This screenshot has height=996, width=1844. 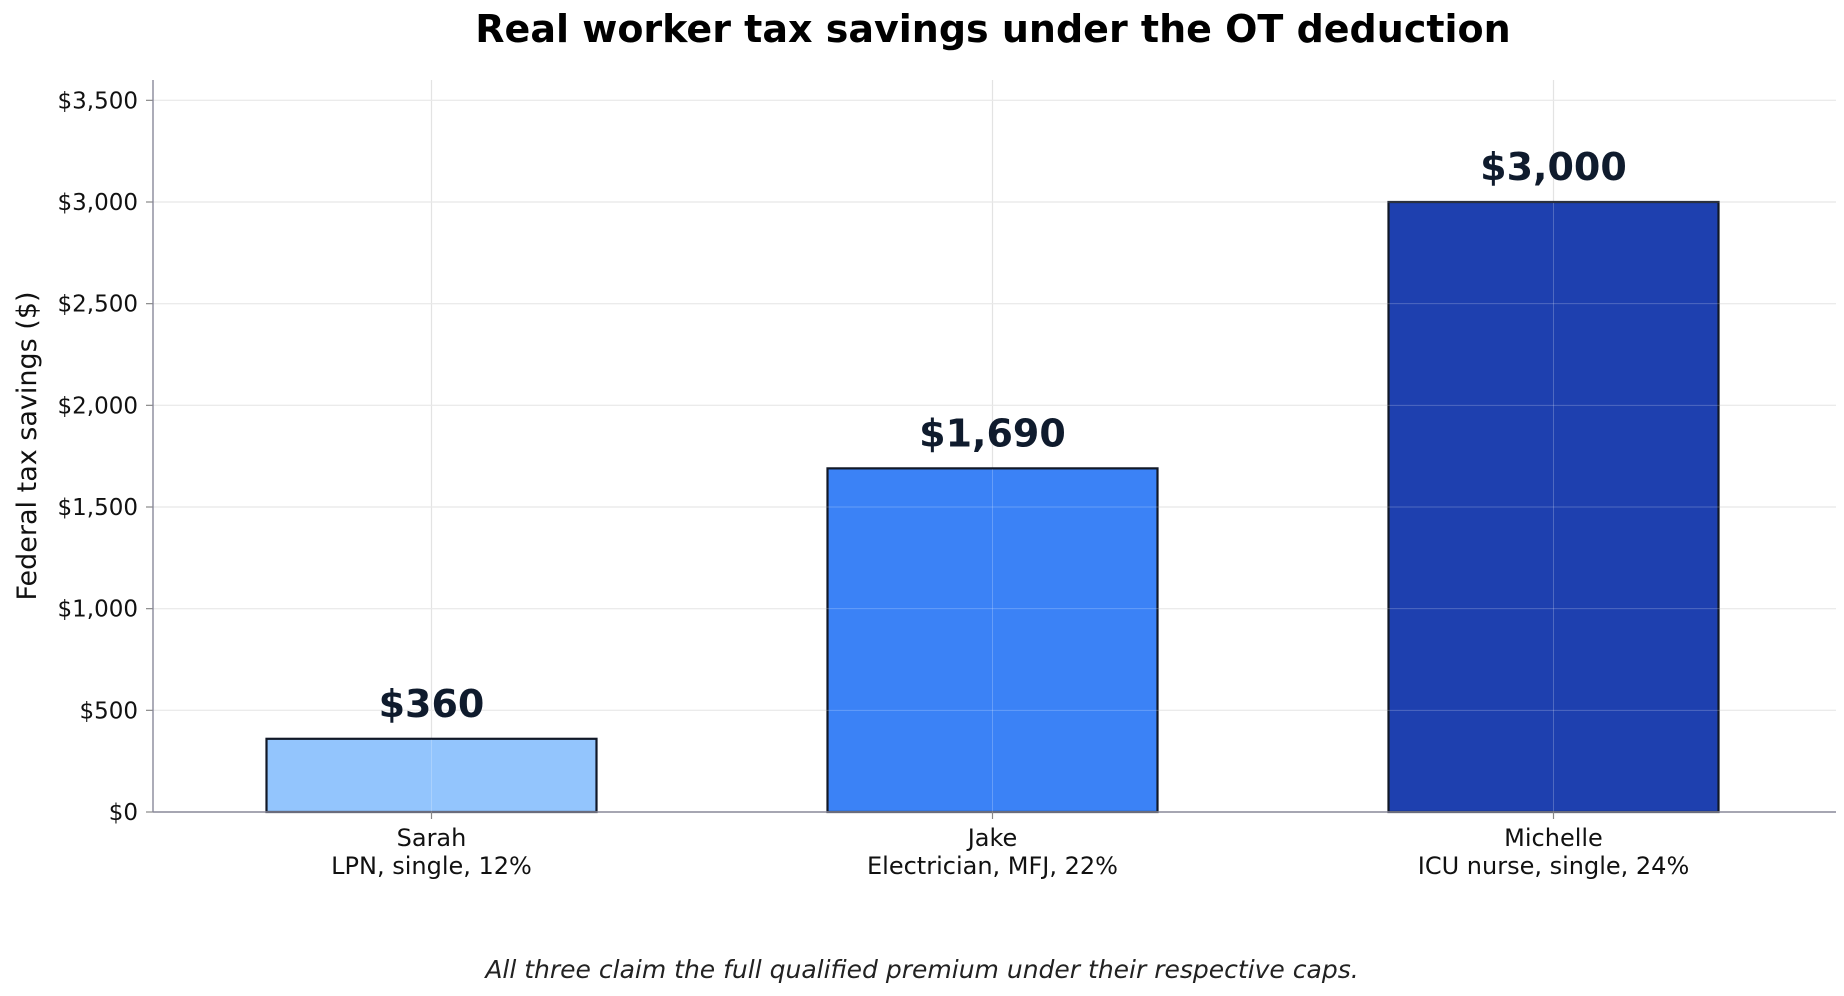 I want to click on y-tick-label: $1,500, so click(x=98, y=508).